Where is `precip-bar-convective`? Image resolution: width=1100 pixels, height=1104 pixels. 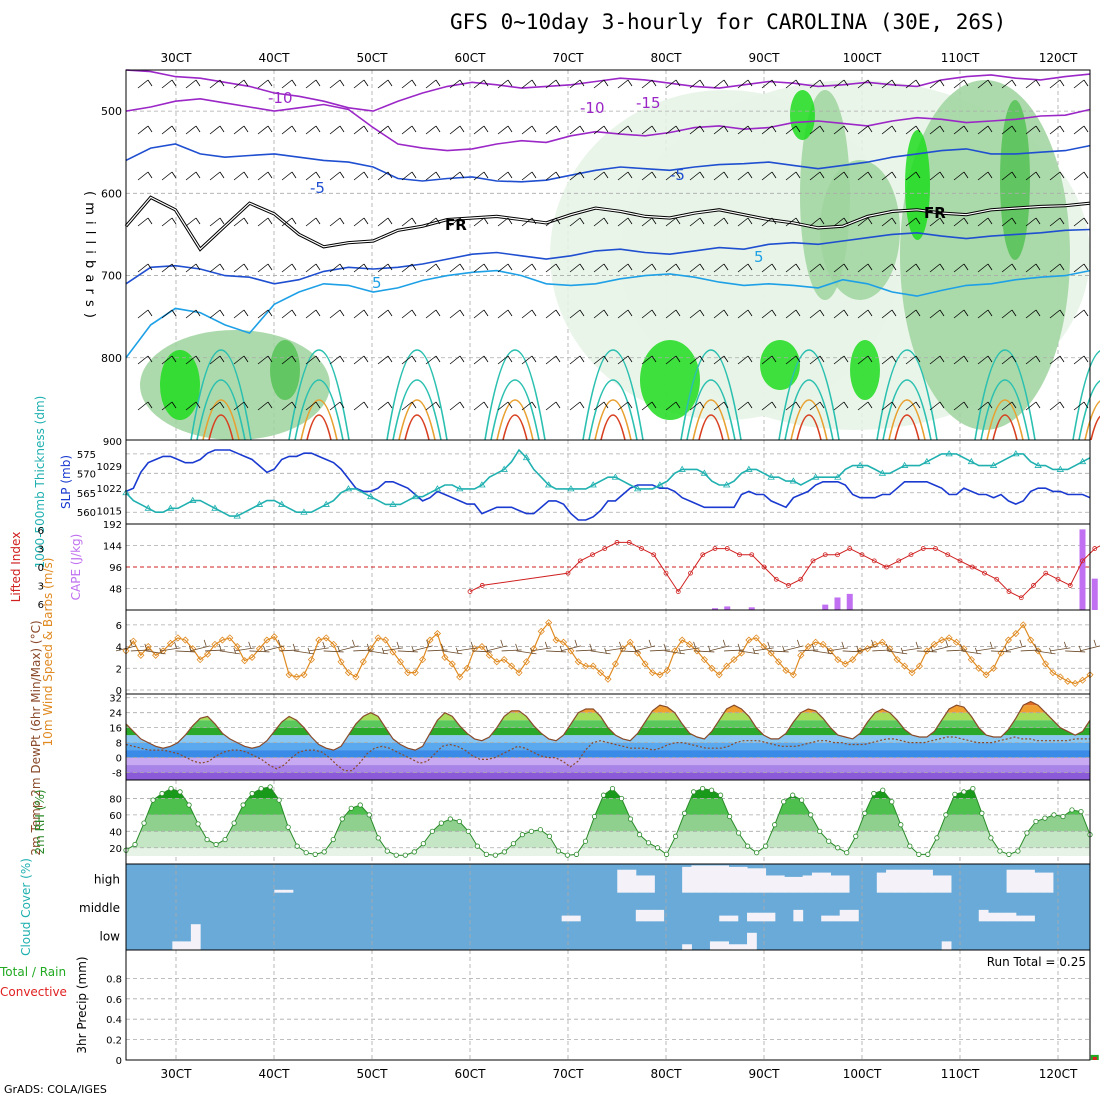 precip-bar-convective is located at coordinates (1094, 1058).